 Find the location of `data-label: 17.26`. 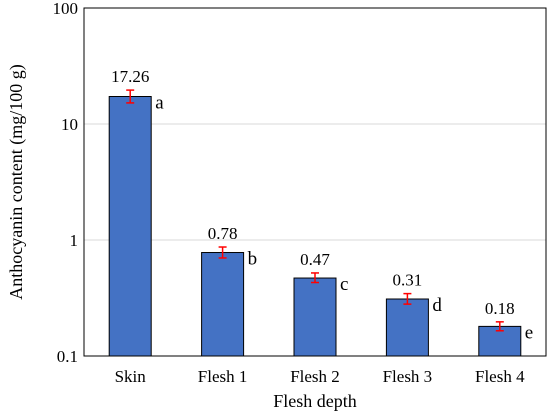

data-label: 17.26 is located at coordinates (130, 76).